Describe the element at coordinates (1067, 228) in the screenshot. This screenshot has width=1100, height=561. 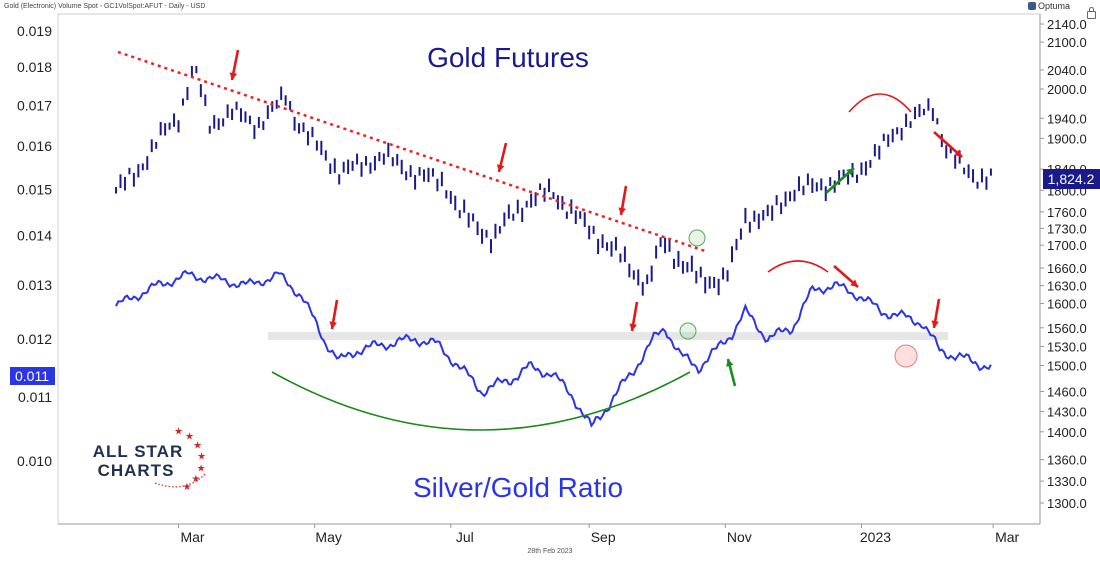
I see `right-tick-label: 1730.0` at that location.